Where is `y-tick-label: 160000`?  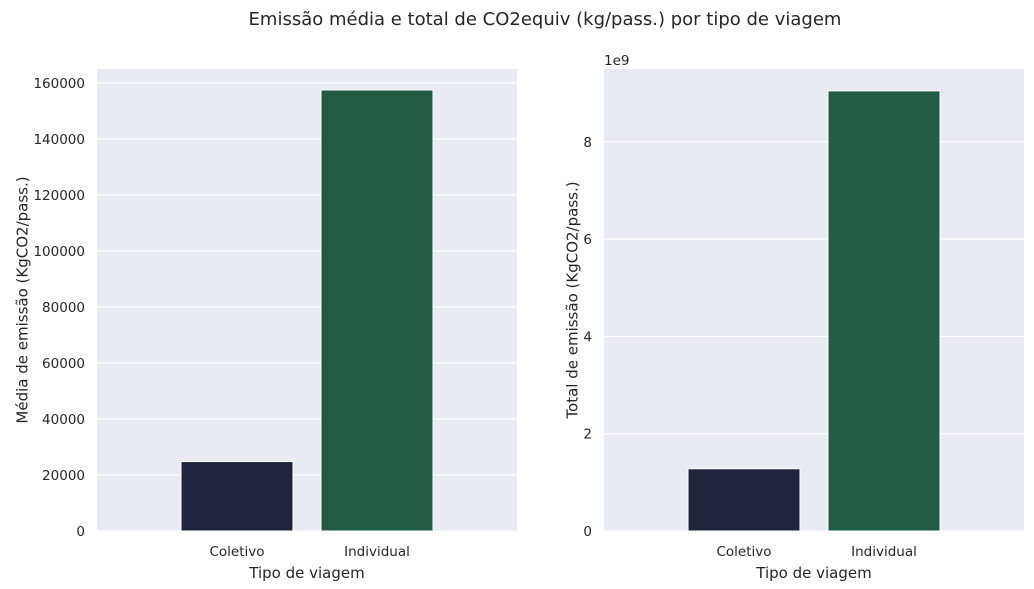
y-tick-label: 160000 is located at coordinates (59, 84).